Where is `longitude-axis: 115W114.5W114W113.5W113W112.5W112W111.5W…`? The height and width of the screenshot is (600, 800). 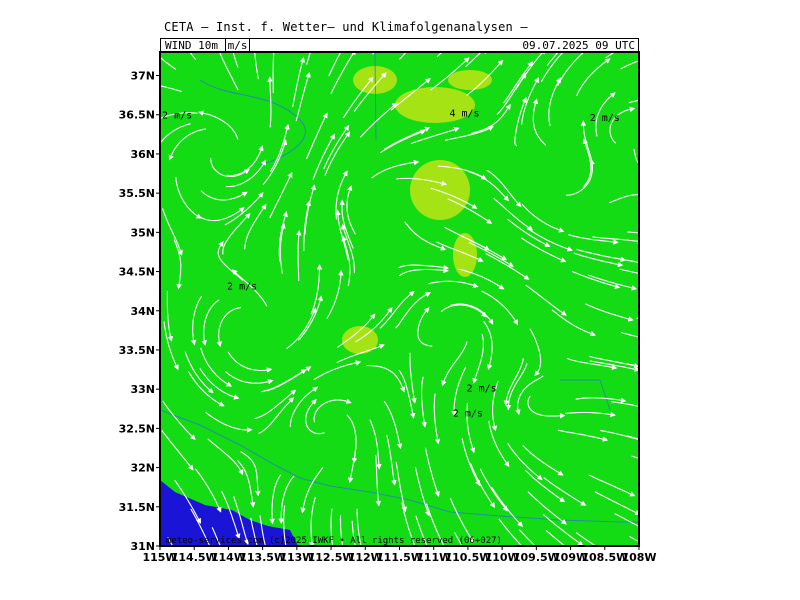 longitude-axis: 115W114.5W114W113.5W113W112.5W112W111.5W… is located at coordinates (399, 555).